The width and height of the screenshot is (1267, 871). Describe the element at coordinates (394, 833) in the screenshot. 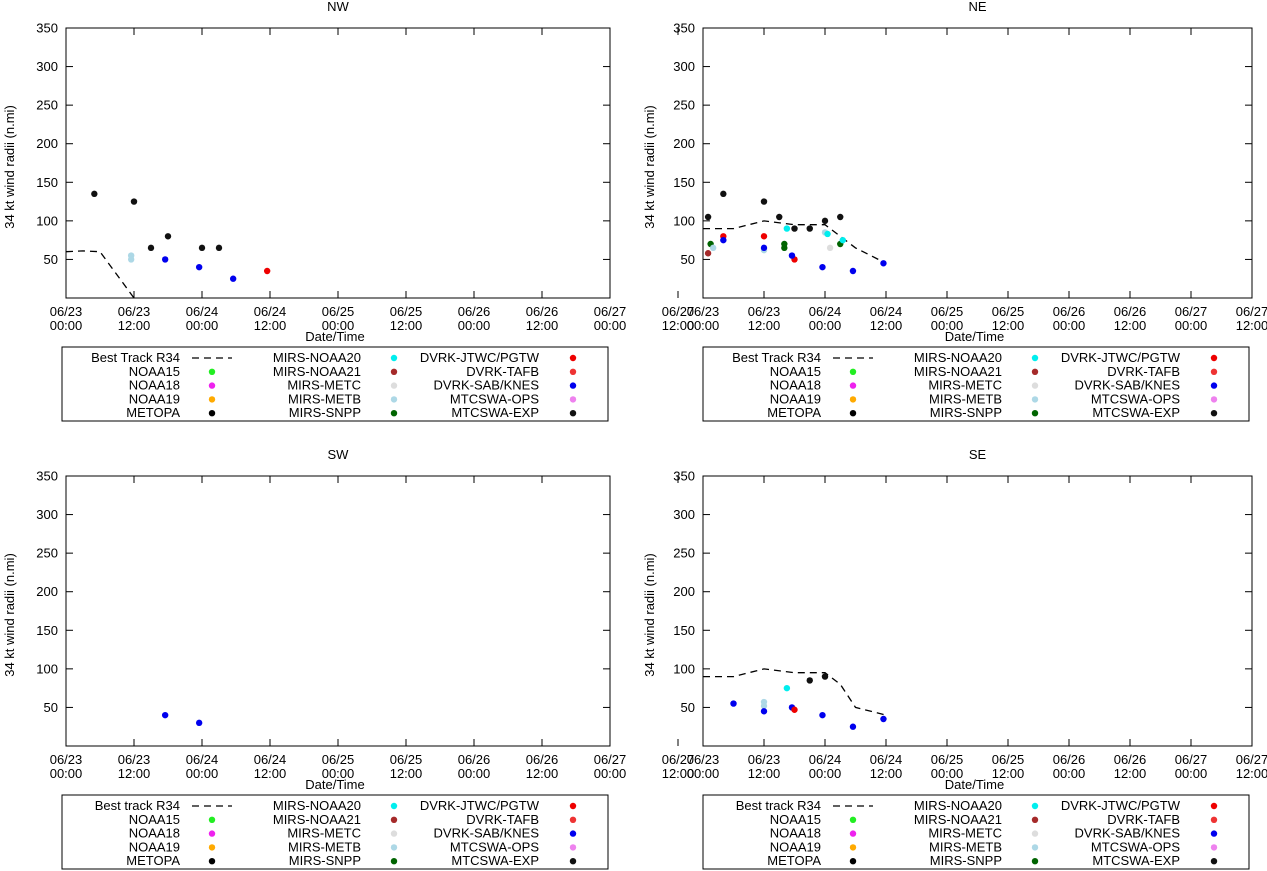

I see `legend-symbol-mirs-metc` at that location.